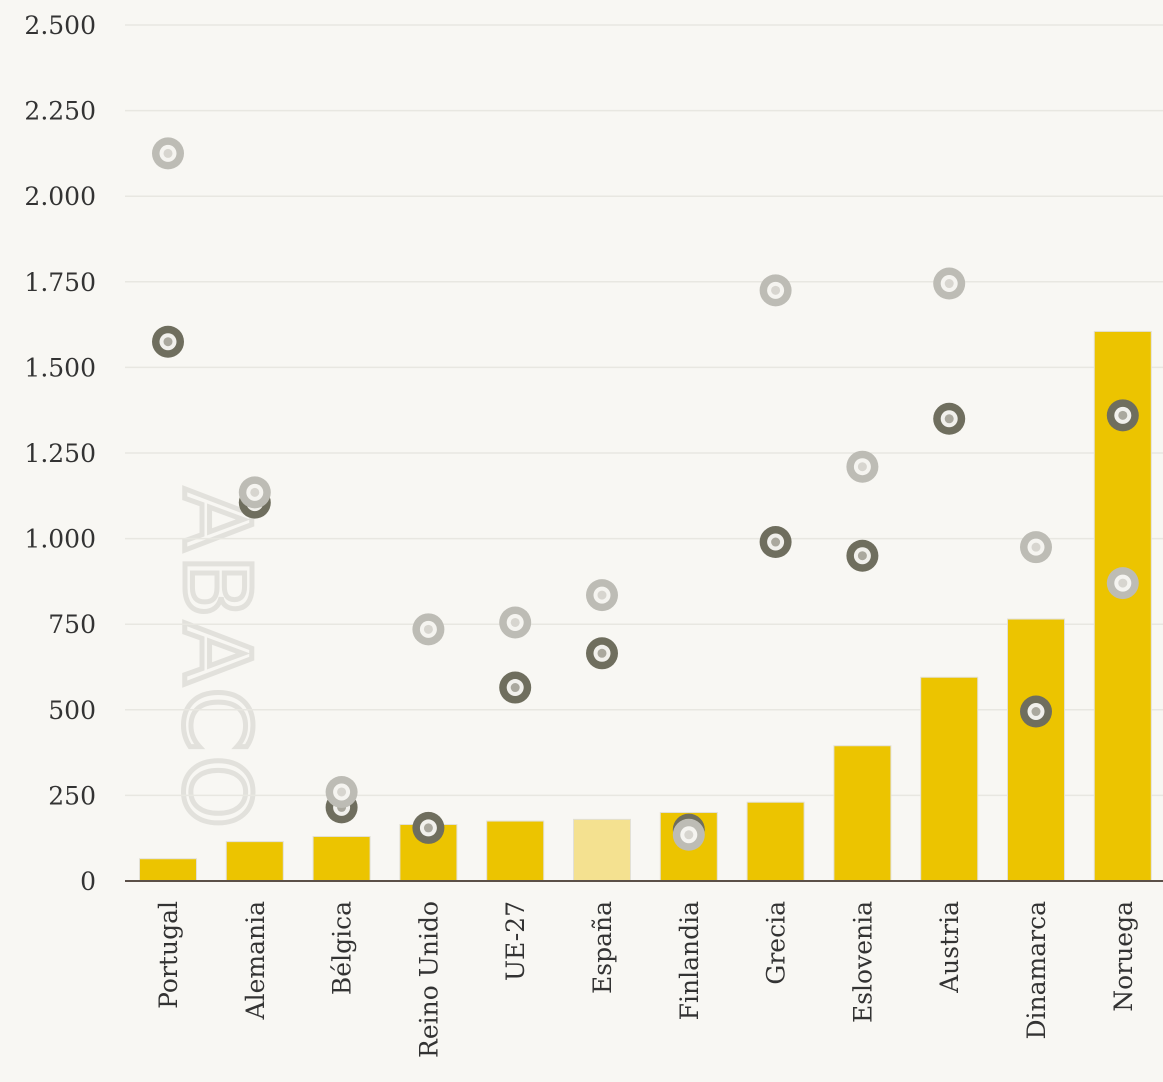 This screenshot has width=1163, height=1082. What do you see at coordinates (72, 624) in the screenshot?
I see `y-tick-label: 750` at bounding box center [72, 624].